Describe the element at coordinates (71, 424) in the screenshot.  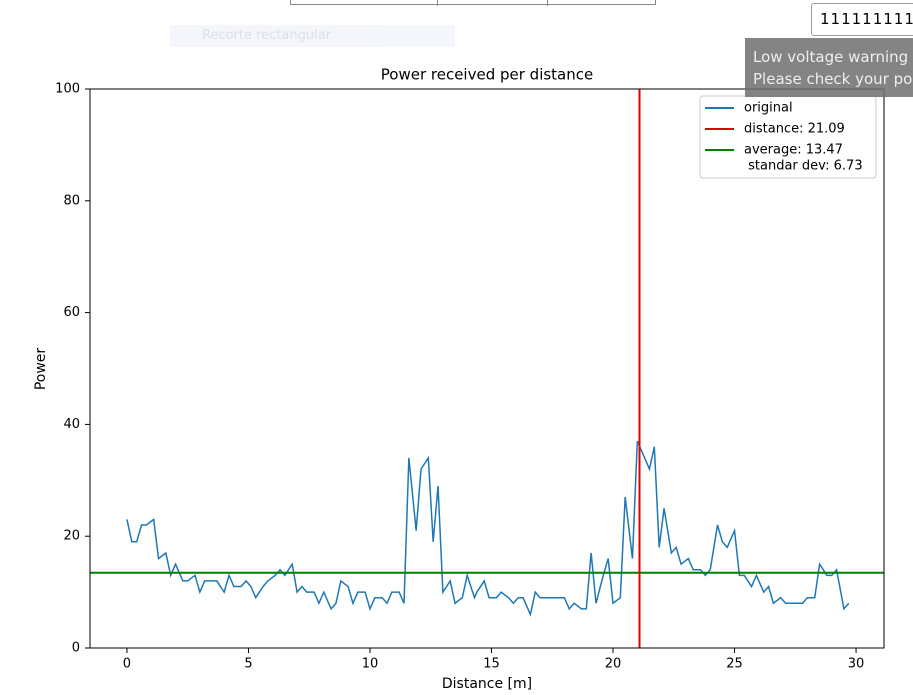
I see `y-tick-label: 40` at that location.